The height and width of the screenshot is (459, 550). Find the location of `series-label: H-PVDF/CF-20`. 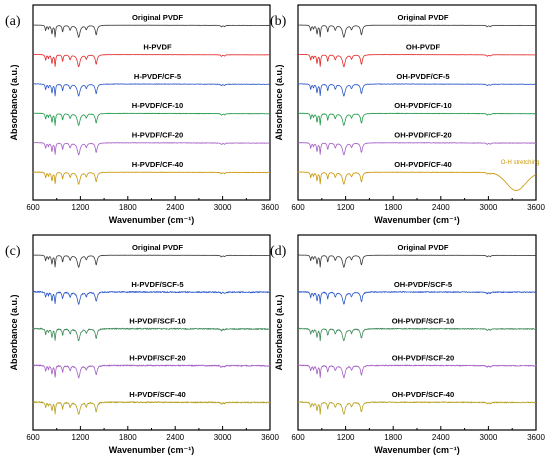

series-label: H-PVDF/CF-20 is located at coordinates (157, 135).